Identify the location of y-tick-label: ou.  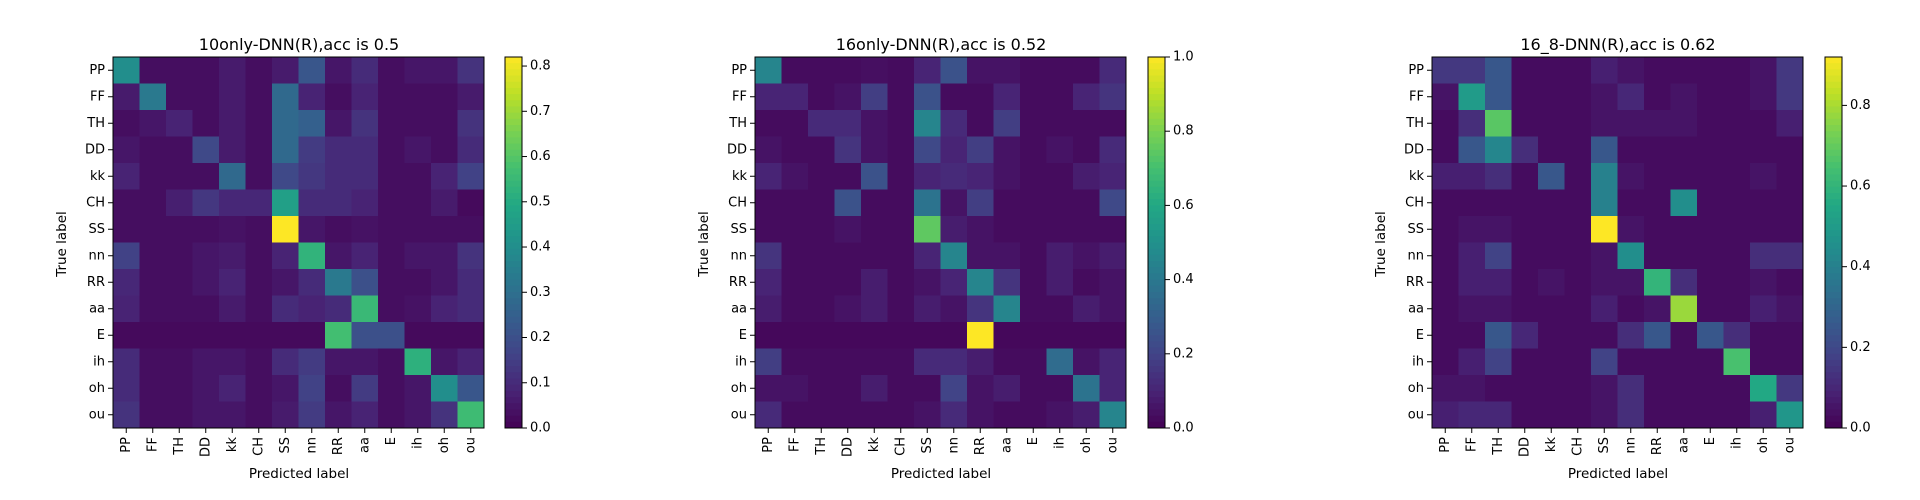
(1416, 414).